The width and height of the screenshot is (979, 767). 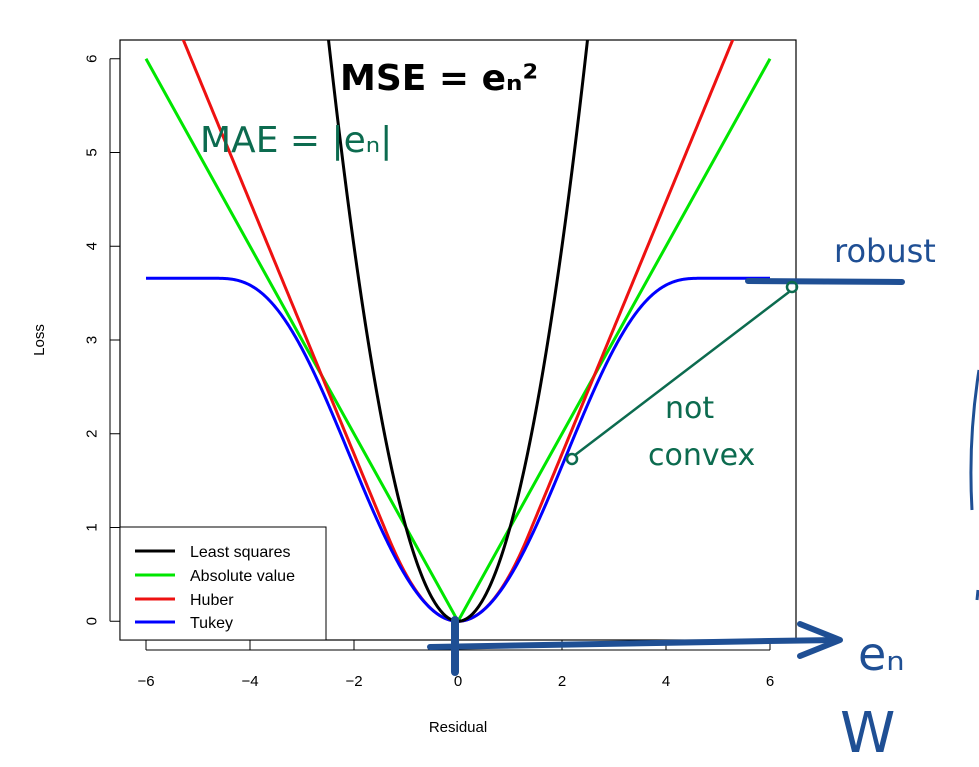 I want to click on y-tick-label: 2, so click(x=92, y=434).